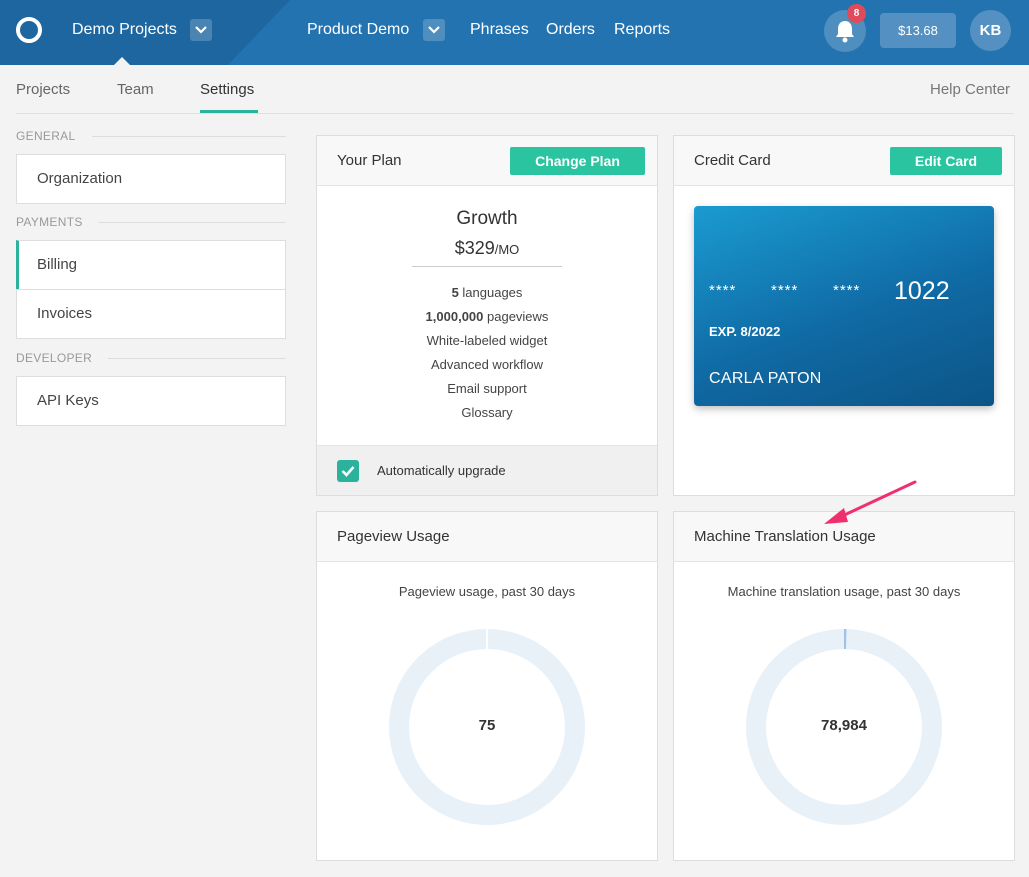  I want to click on notification-badge: 8, so click(856, 13).